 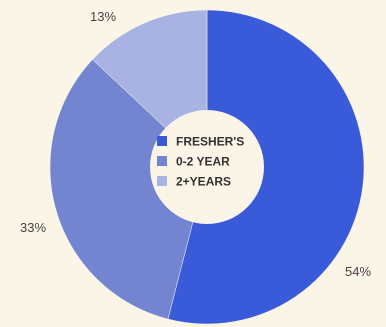 What do you see at coordinates (203, 162) in the screenshot?
I see `legend-label-0-2-year: 0-2 YEAR` at bounding box center [203, 162].